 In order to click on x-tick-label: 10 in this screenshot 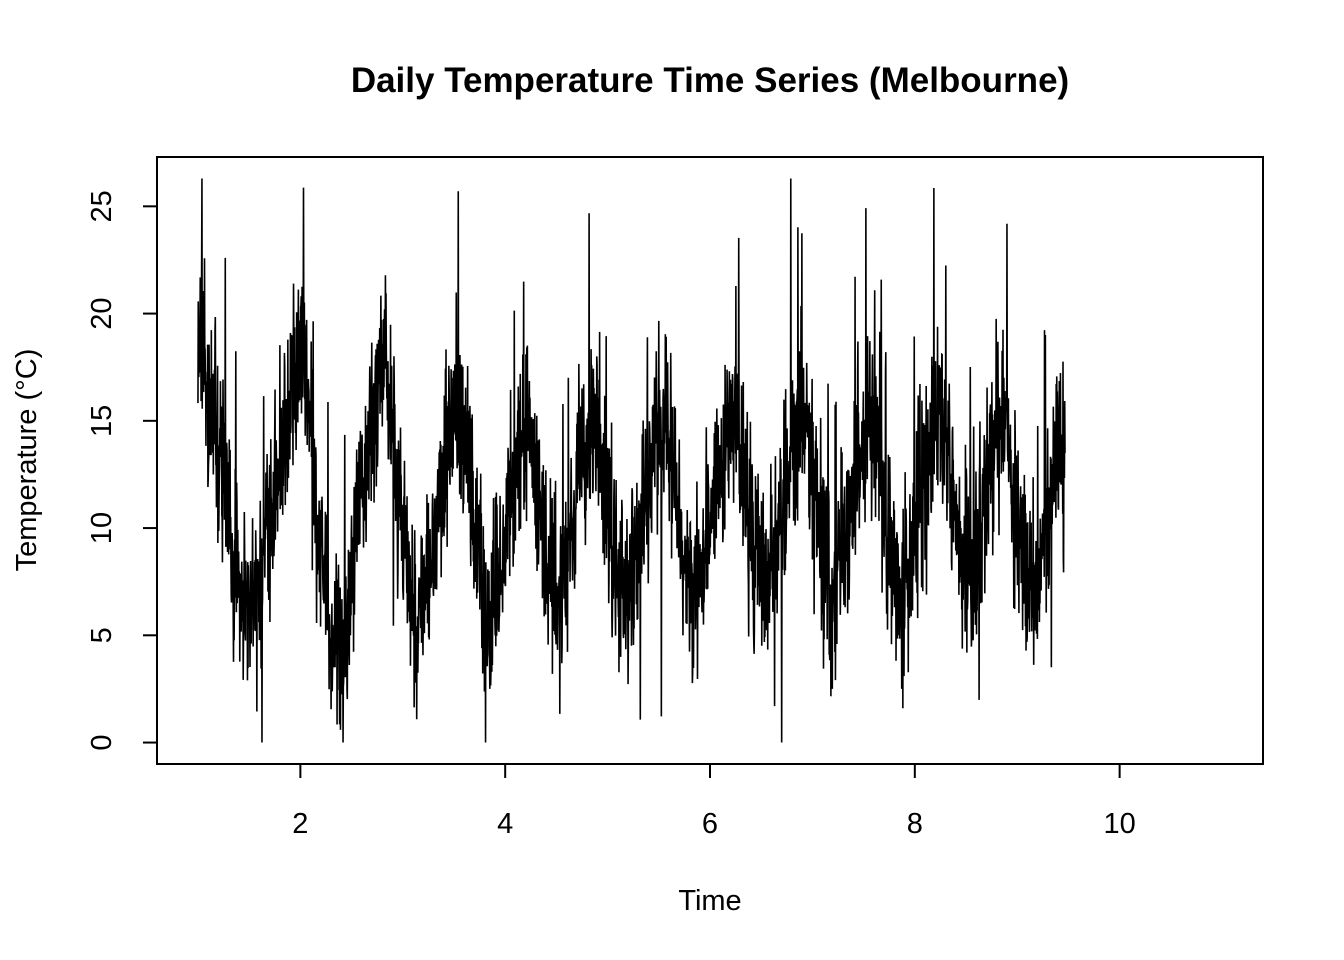, I will do `click(1119, 824)`.